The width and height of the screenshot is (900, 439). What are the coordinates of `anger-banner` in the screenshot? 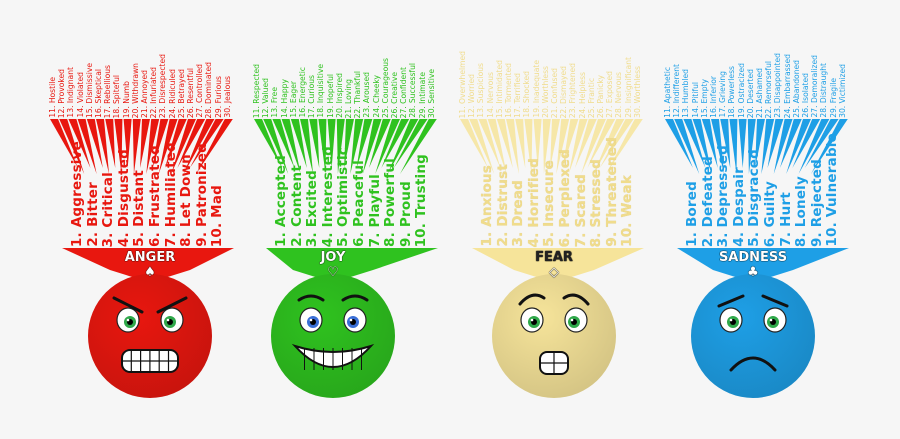 It's located at (148, 264).